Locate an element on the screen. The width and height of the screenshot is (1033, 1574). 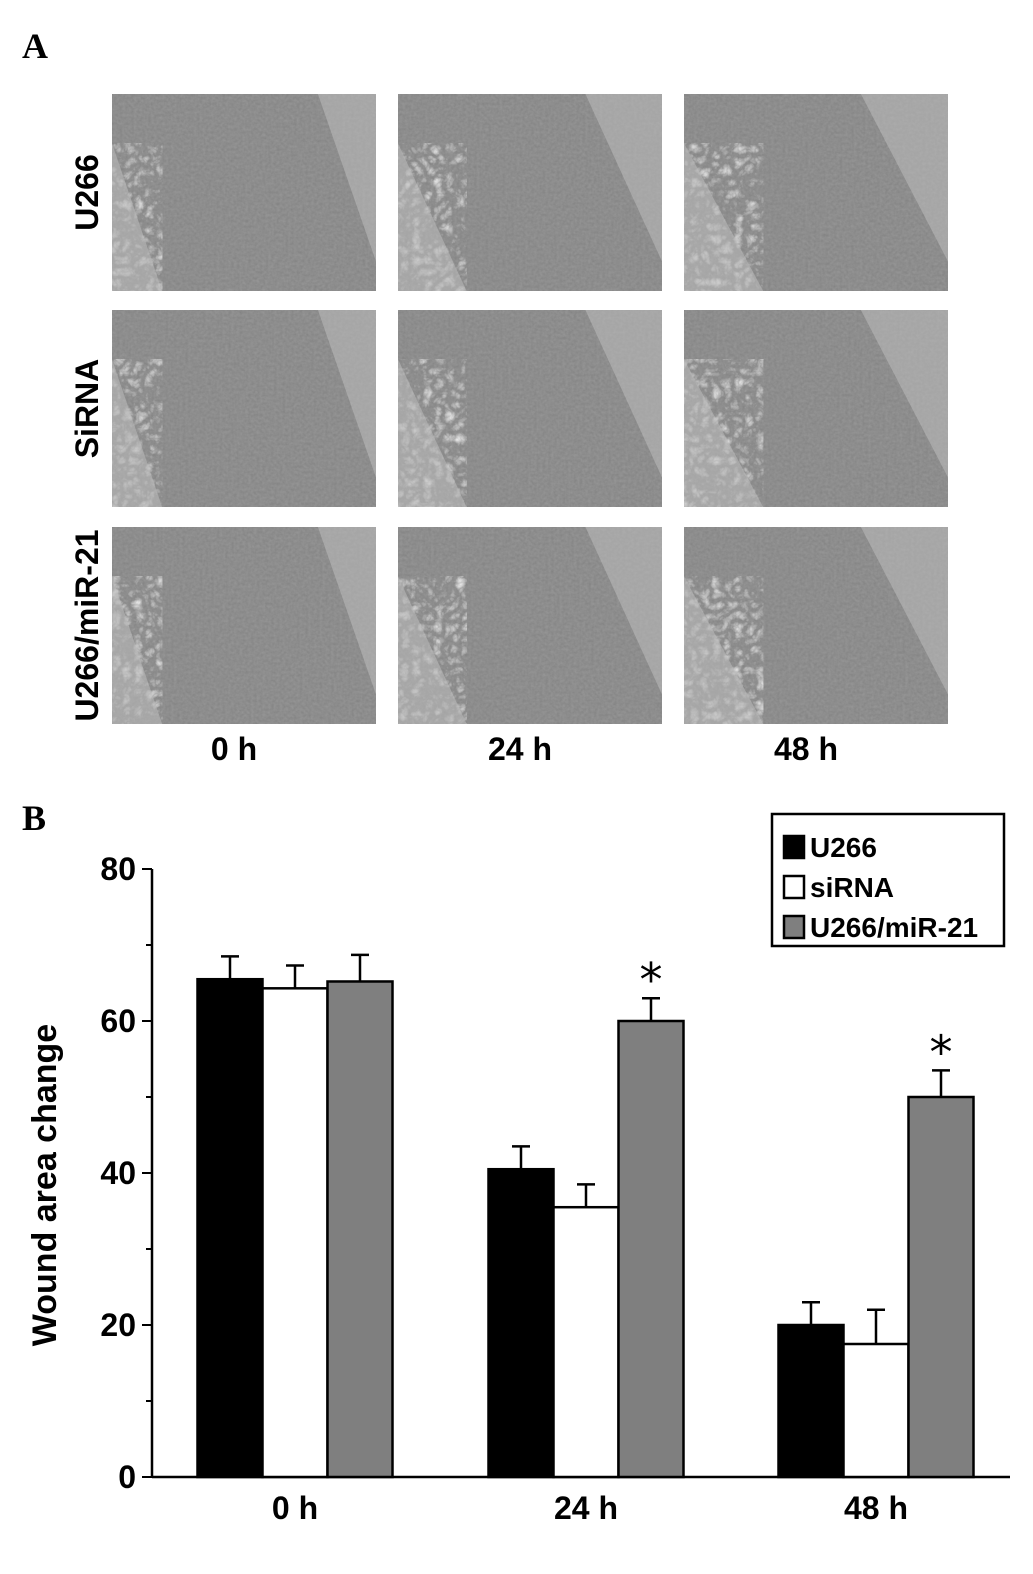
x-tick-label-48-h: 48 h is located at coordinates (876, 1508).